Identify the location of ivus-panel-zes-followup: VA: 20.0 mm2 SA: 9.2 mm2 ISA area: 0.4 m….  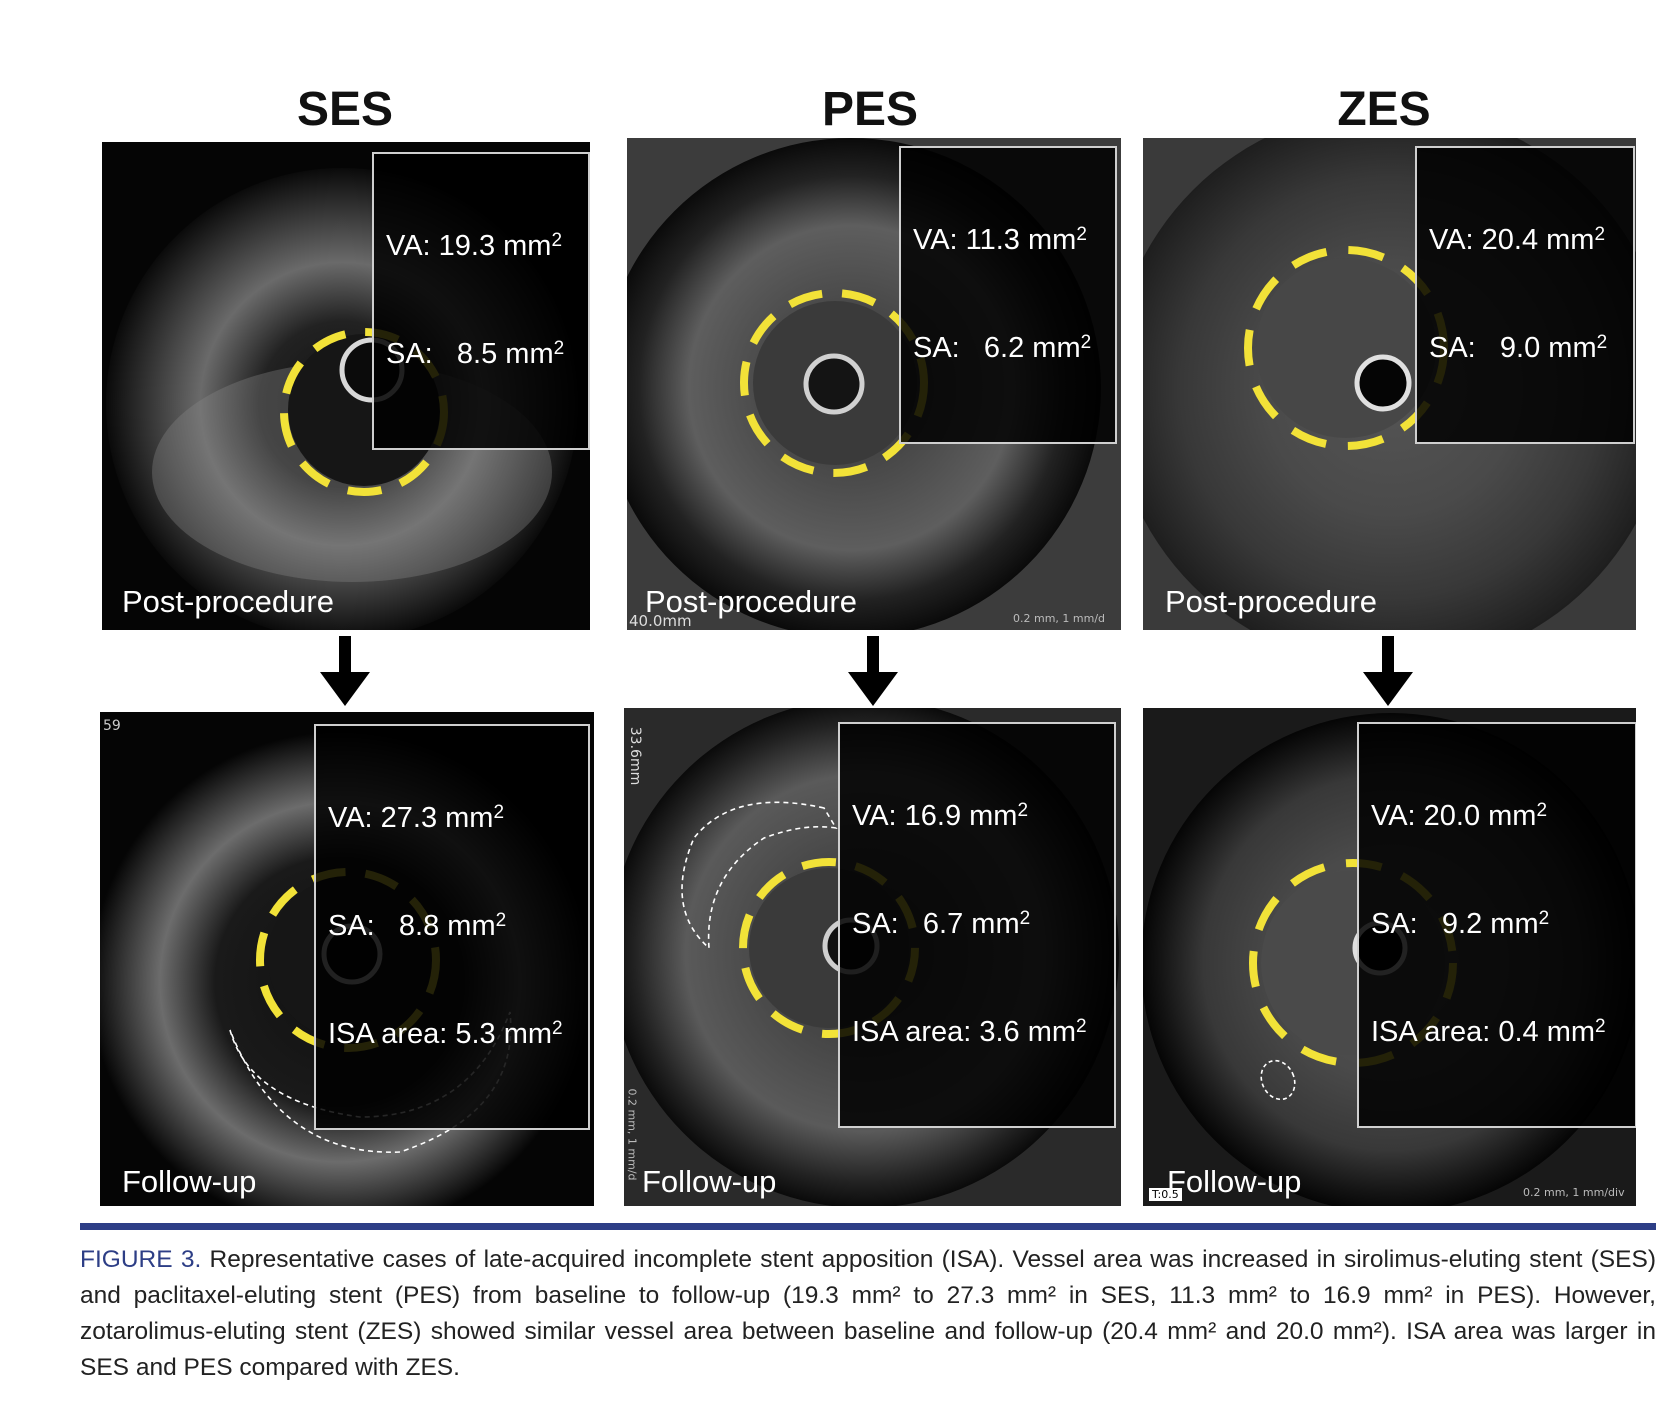
(1389, 957).